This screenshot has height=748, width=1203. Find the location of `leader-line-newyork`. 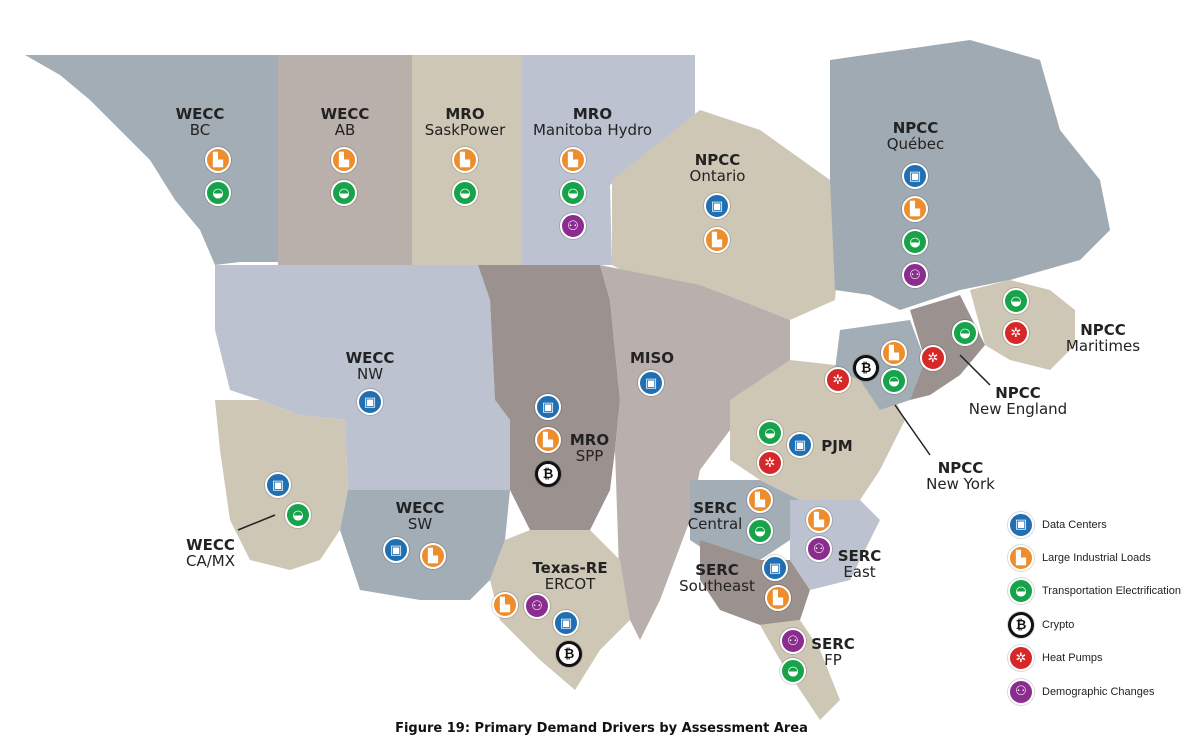

leader-line-newyork is located at coordinates (912, 430).